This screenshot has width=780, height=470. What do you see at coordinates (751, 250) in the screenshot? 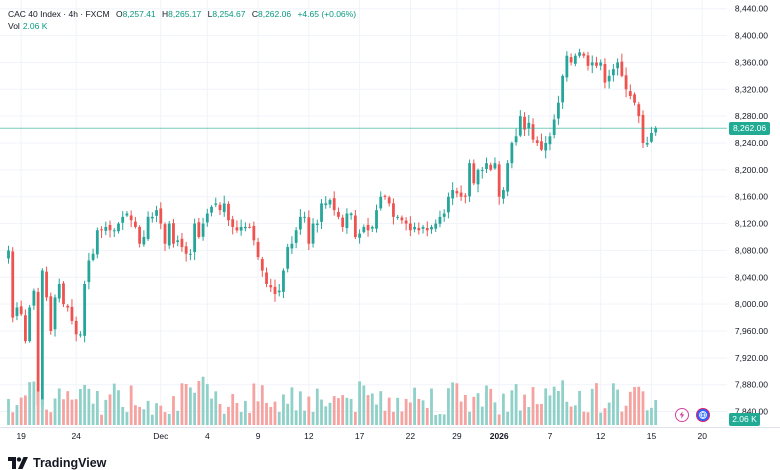
I see `y-tick-label: 8,080.00` at bounding box center [751, 250].